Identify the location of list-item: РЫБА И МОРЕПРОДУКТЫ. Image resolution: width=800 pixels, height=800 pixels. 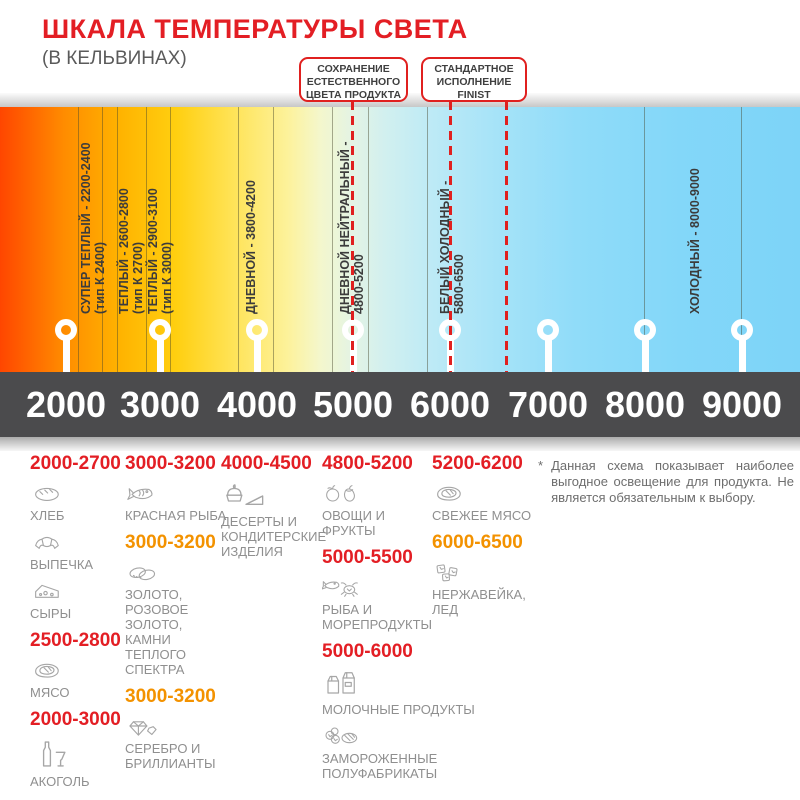
(378, 603).